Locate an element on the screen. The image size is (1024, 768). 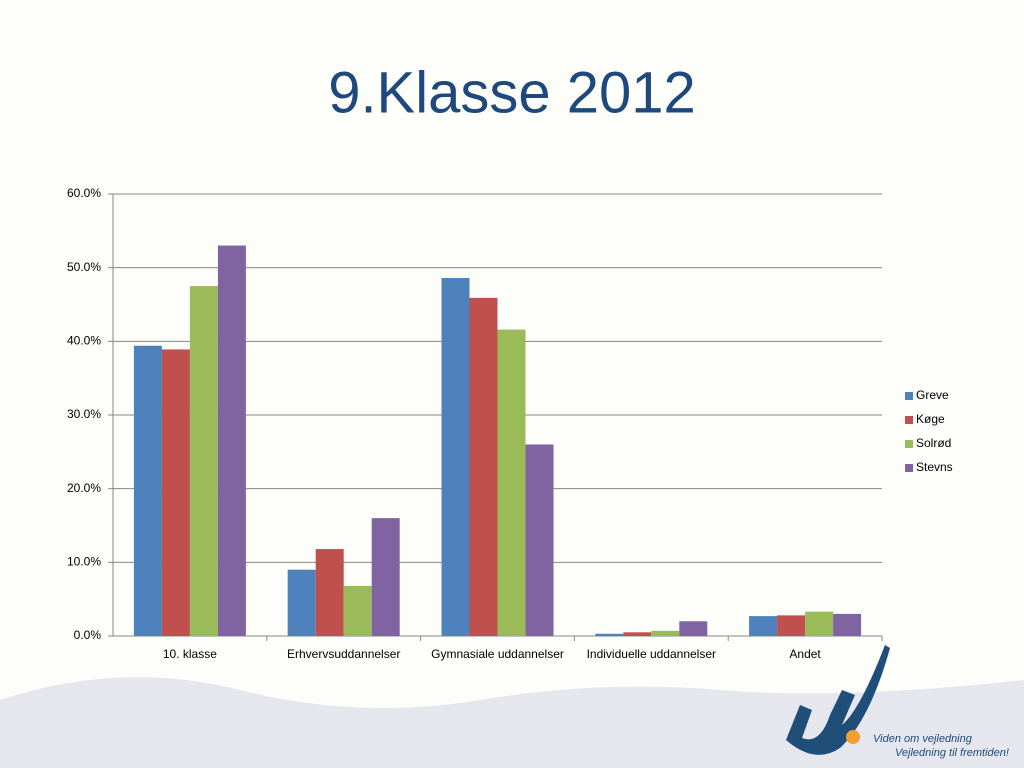
legend-label: Stevns is located at coordinates (934, 467).